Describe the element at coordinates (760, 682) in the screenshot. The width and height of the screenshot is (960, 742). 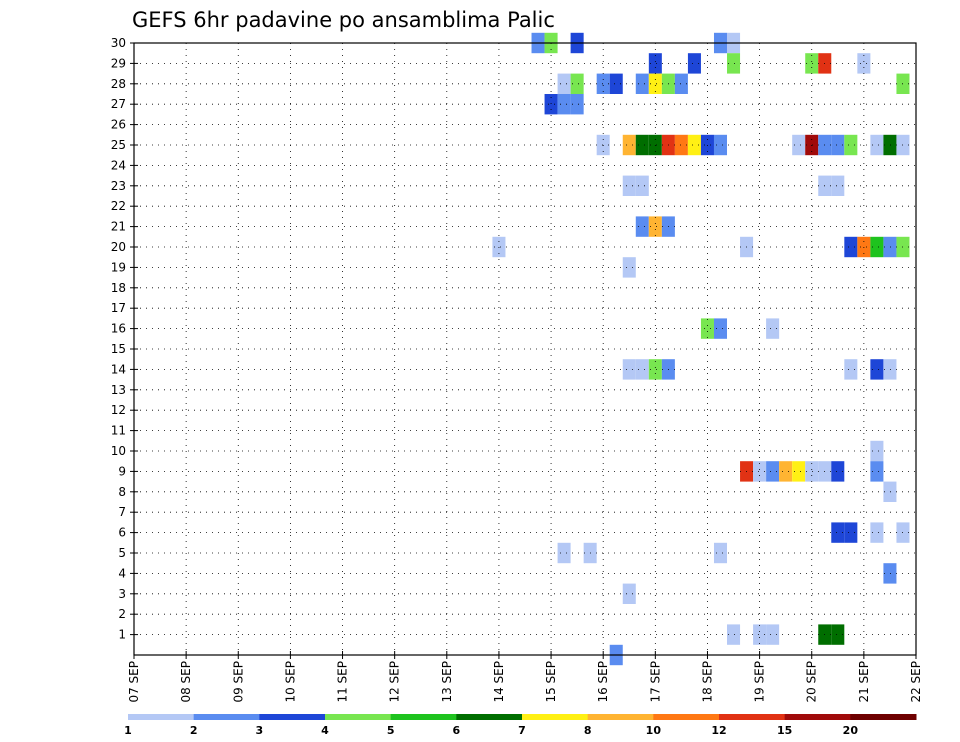
I see `x-tick-label: 19 SEP` at that location.